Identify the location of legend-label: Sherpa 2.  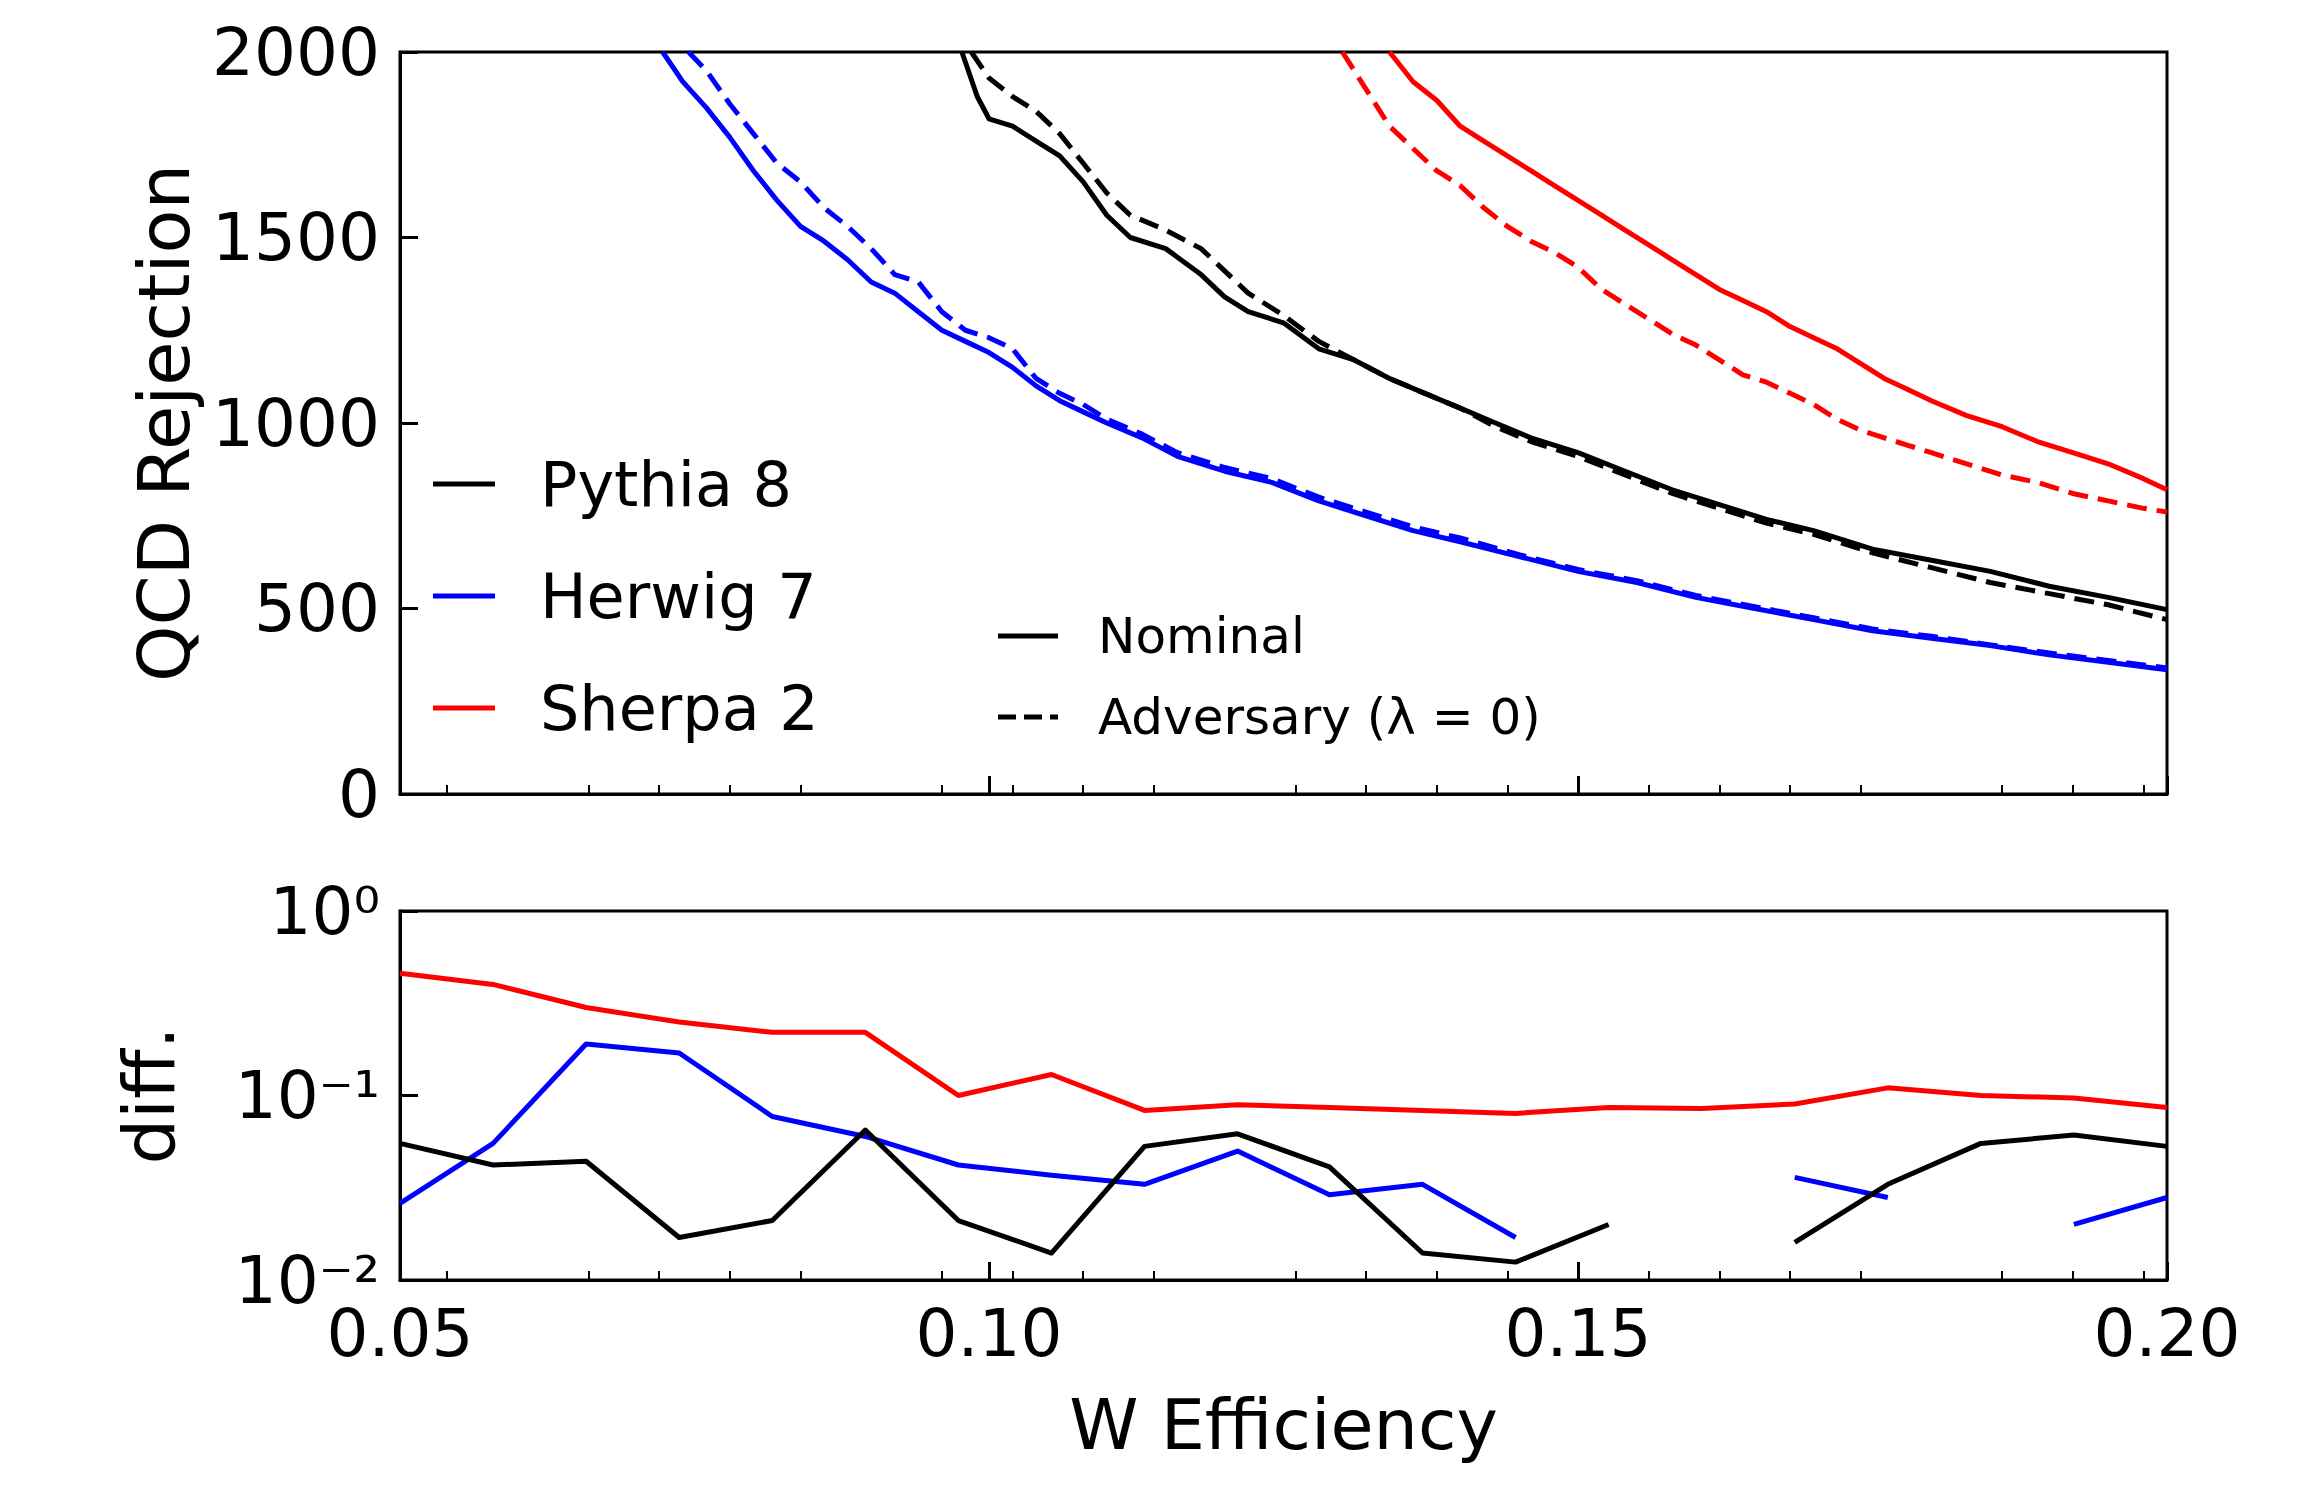
(679, 708).